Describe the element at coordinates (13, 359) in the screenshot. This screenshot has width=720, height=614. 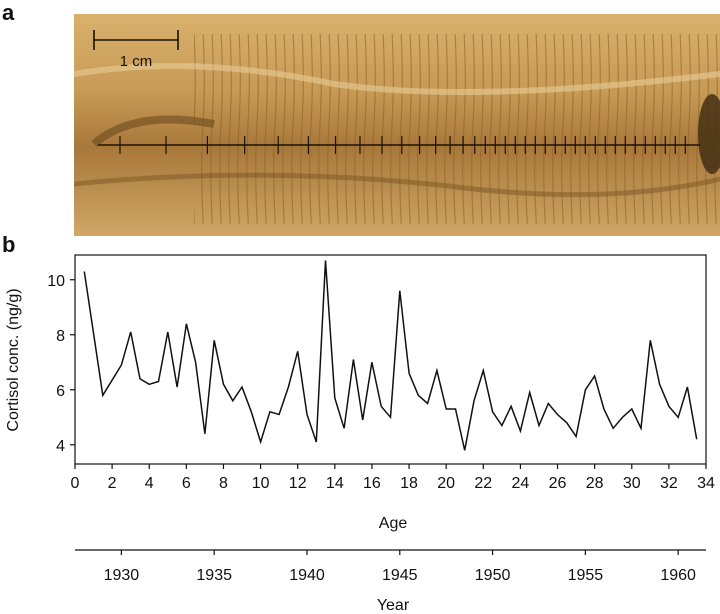
I see `y-axis-label: Cortisol conc. (ng/g)` at that location.